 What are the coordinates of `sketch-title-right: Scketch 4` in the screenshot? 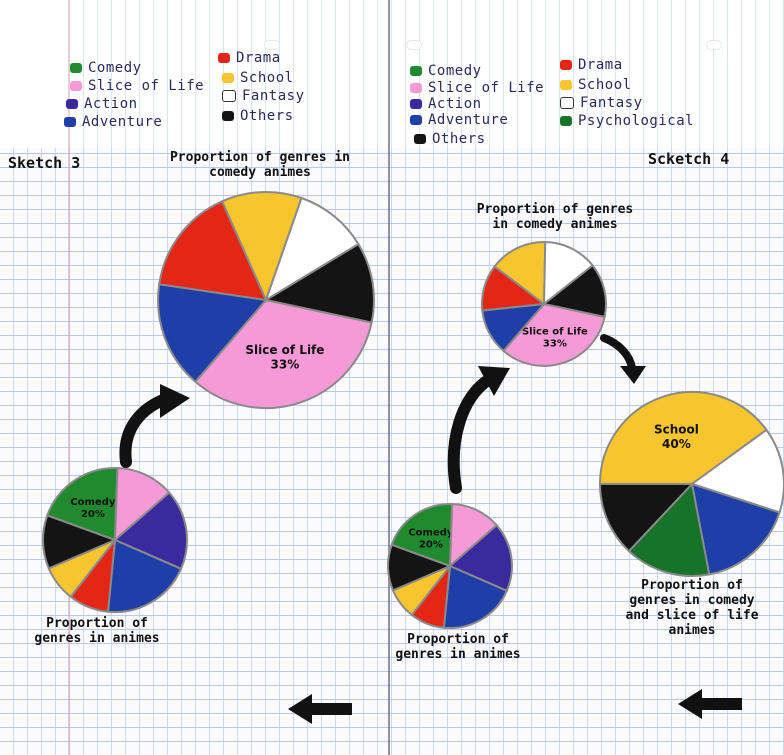 It's located at (689, 159).